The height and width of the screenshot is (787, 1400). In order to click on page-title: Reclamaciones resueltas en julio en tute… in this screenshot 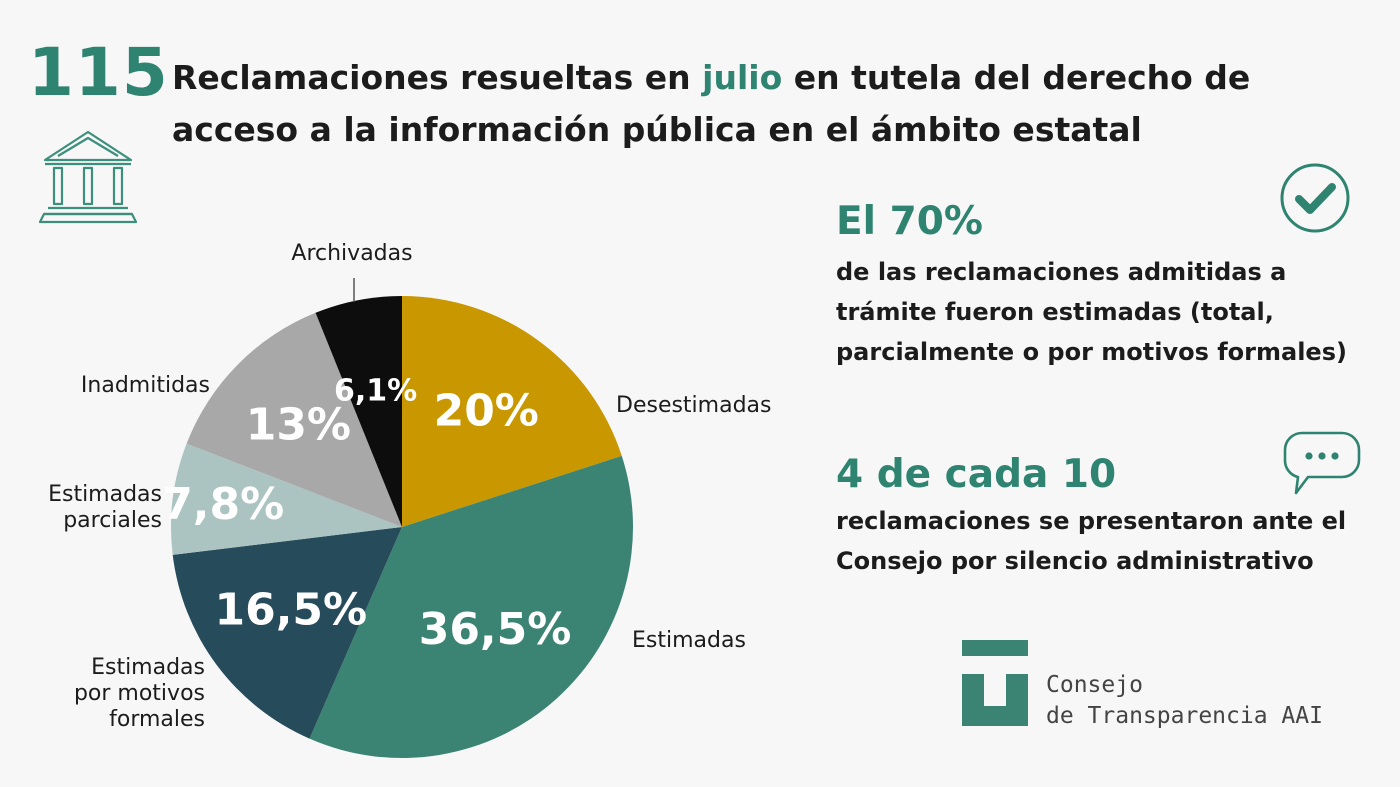, I will do `click(772, 104)`.